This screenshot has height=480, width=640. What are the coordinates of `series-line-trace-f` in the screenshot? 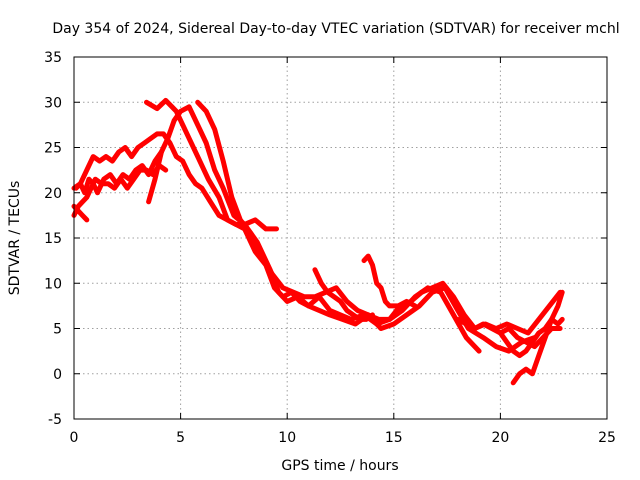 It's located at (118, 172).